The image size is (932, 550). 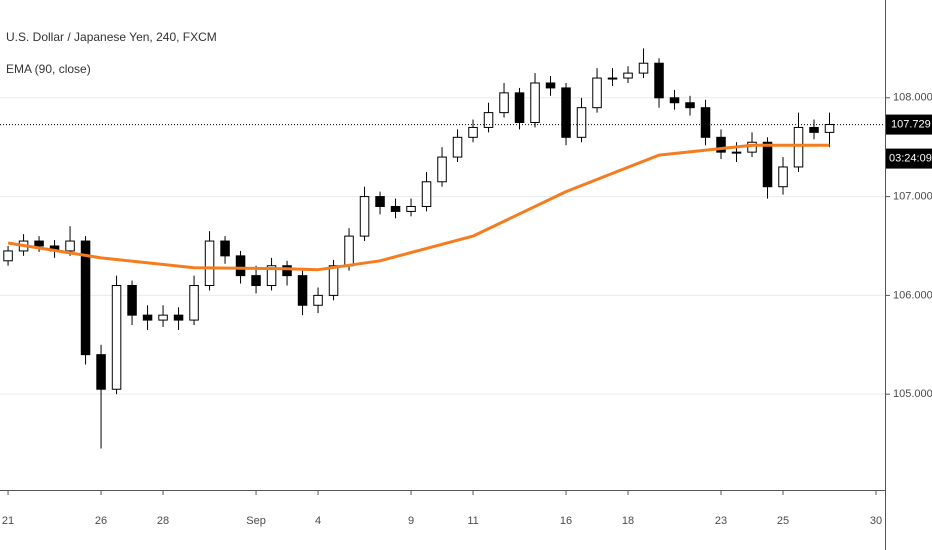 What do you see at coordinates (721, 521) in the screenshot?
I see `x-tick-label: 23` at bounding box center [721, 521].